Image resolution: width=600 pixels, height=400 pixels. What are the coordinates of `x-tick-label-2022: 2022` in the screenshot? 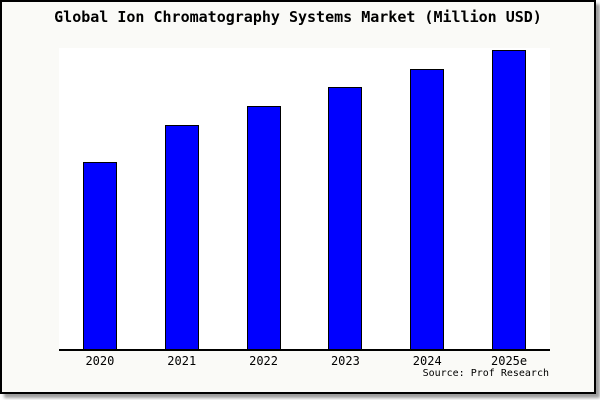 It's located at (264, 361).